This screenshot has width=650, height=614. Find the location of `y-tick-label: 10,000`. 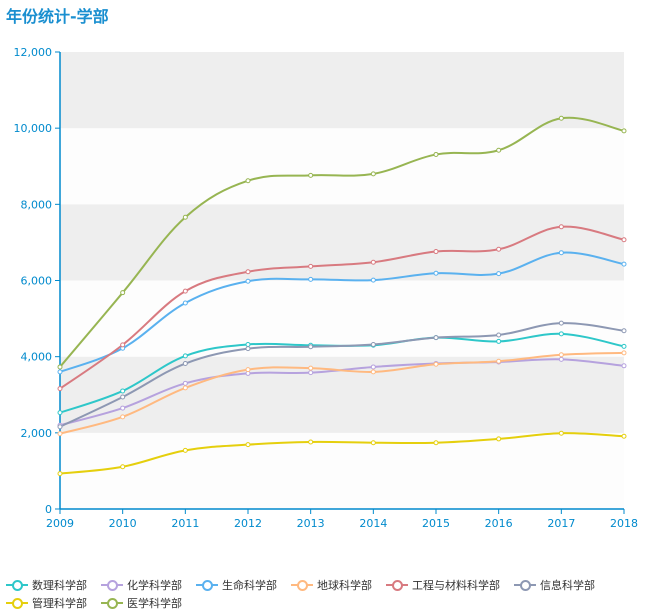

y-tick-label: 10,000 is located at coordinates (33, 128).